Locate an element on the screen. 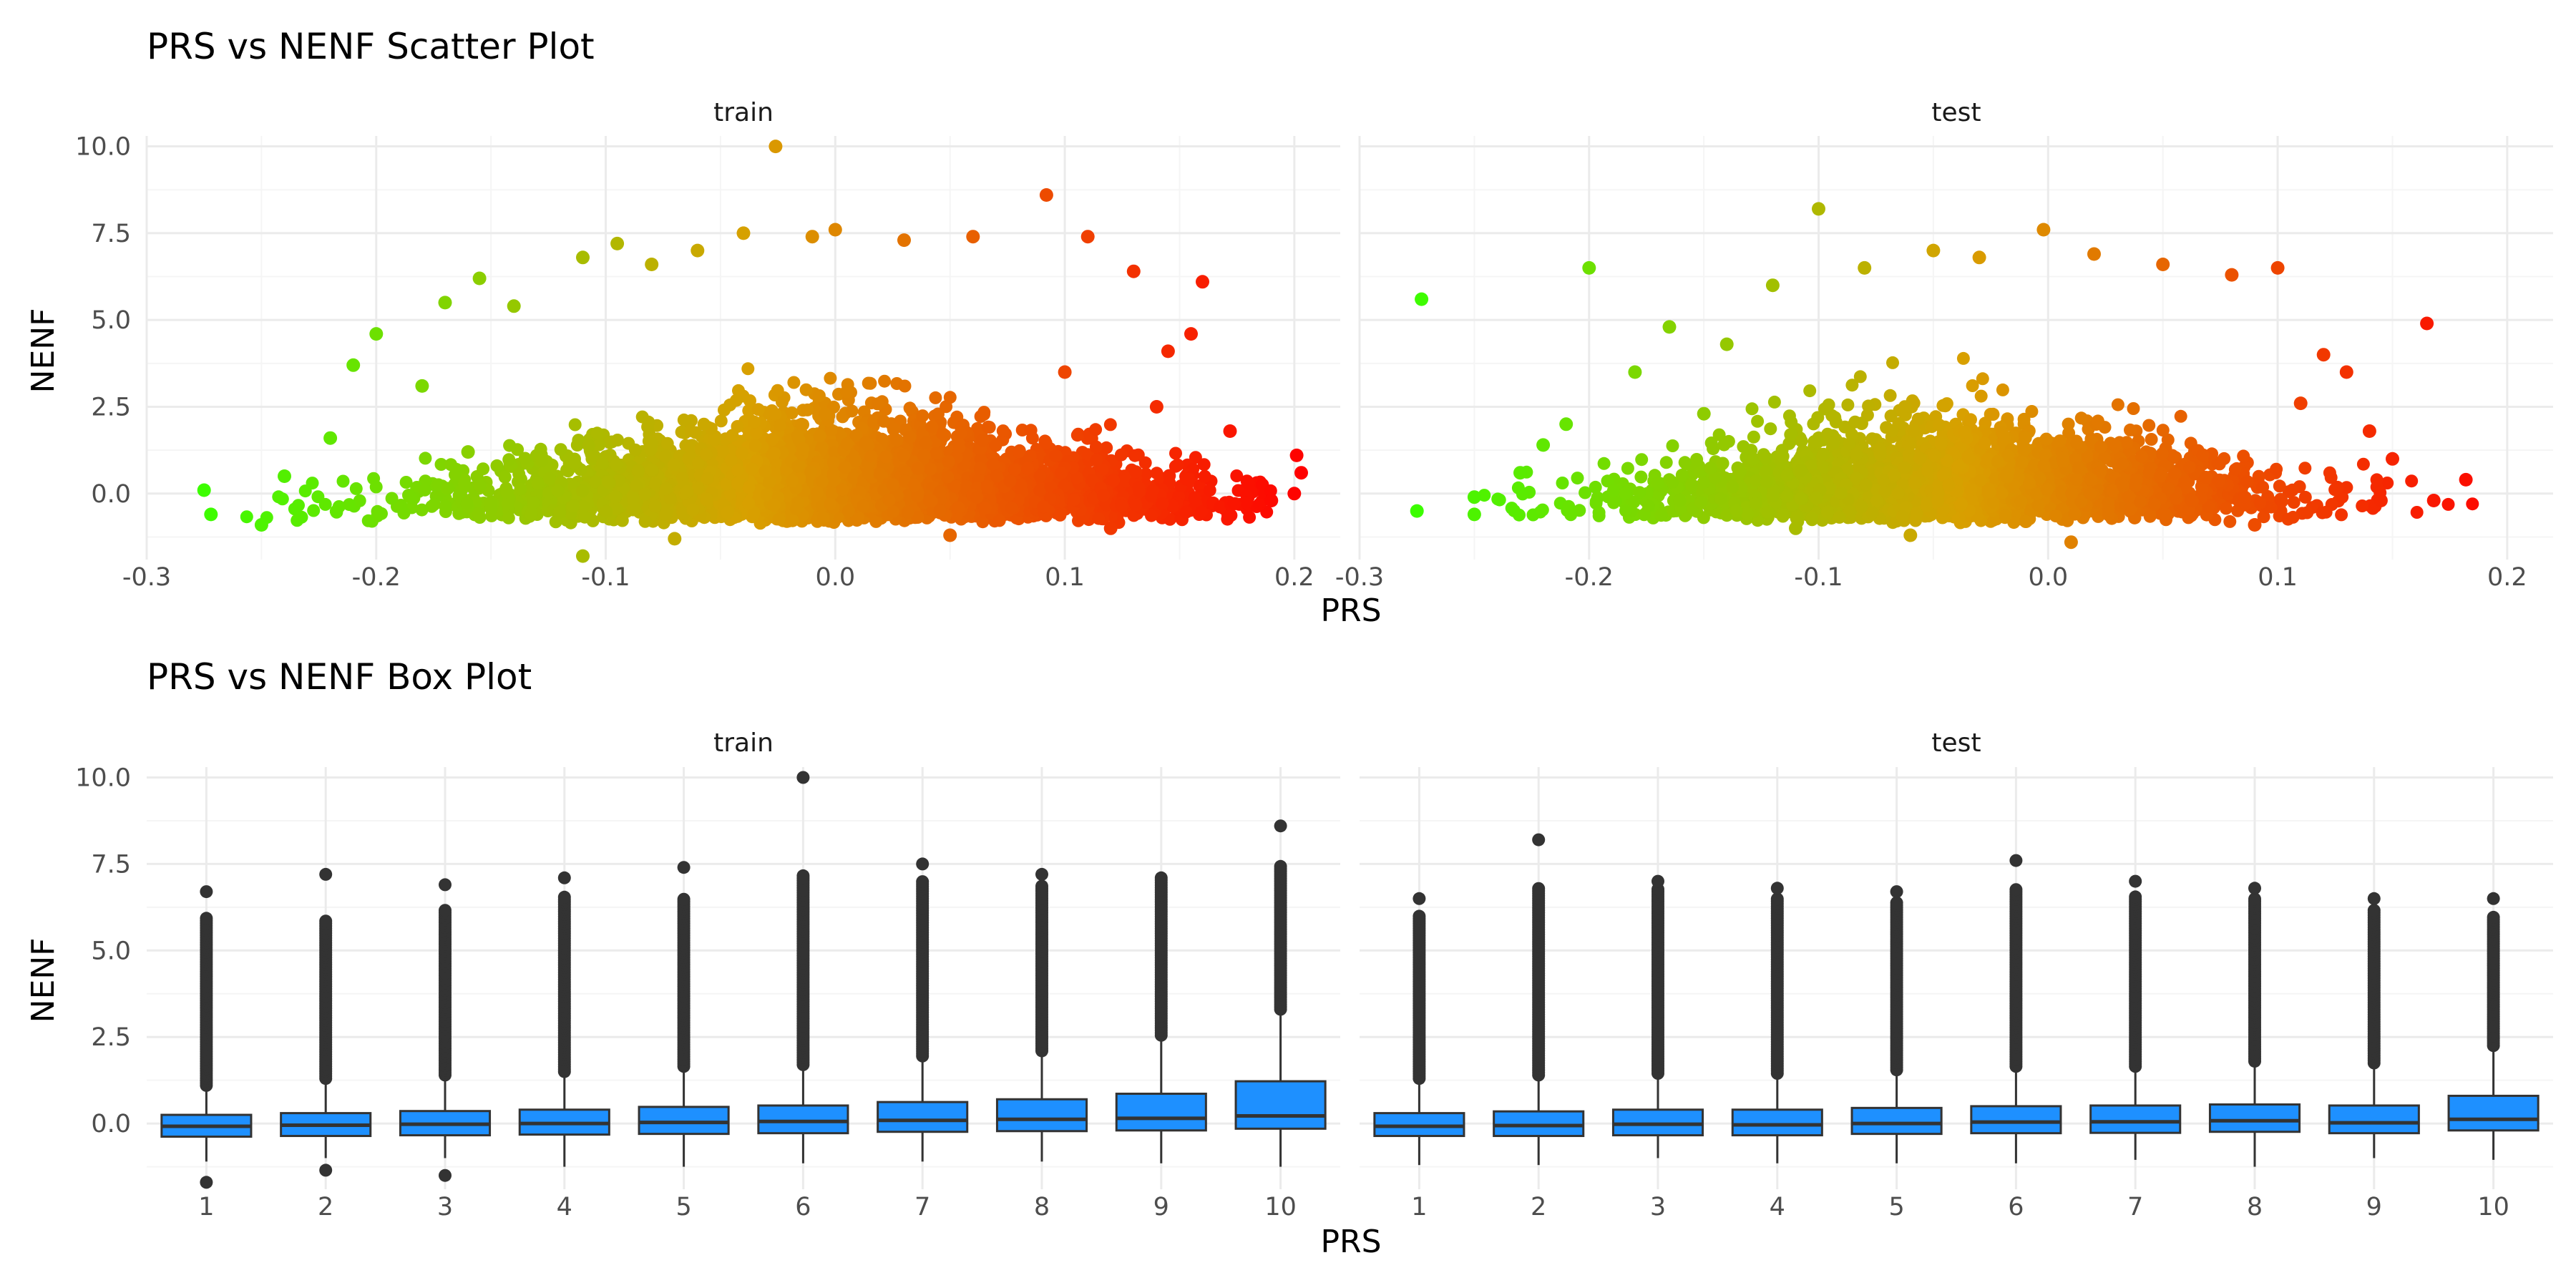 The height and width of the screenshot is (1288, 2576). scatter-strip-test: test is located at coordinates (1956, 112).